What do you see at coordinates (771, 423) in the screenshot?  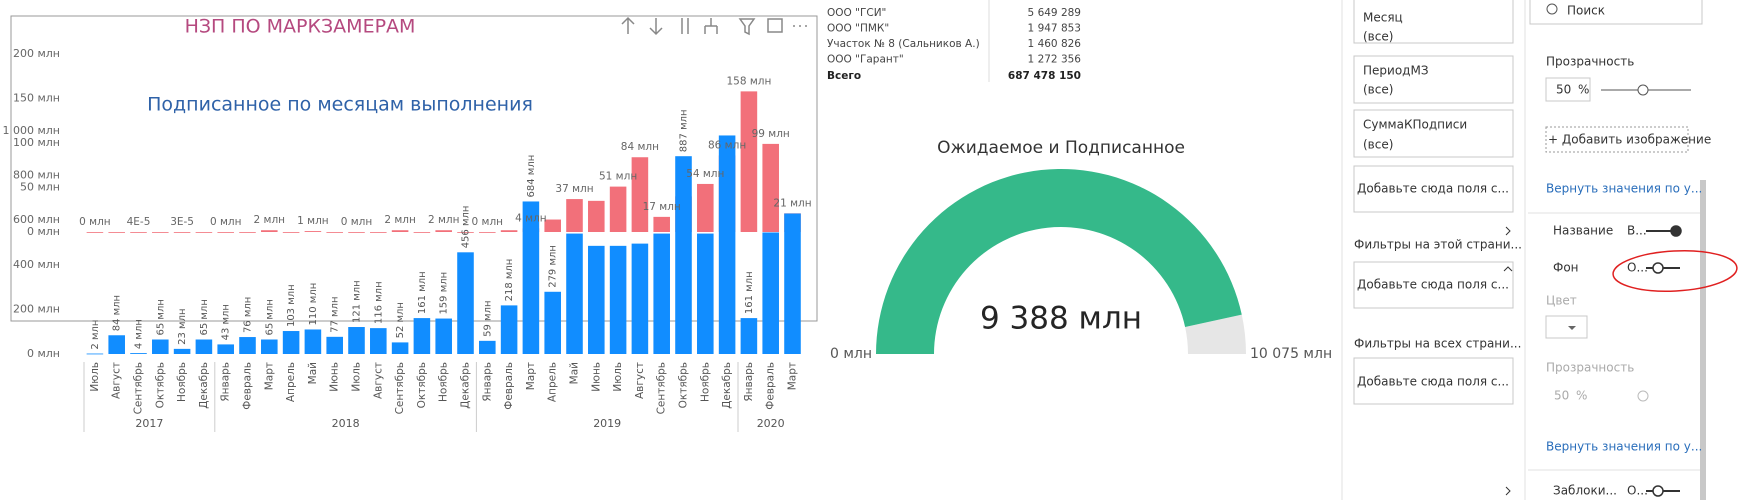 I see `group-label: 2020` at bounding box center [771, 423].